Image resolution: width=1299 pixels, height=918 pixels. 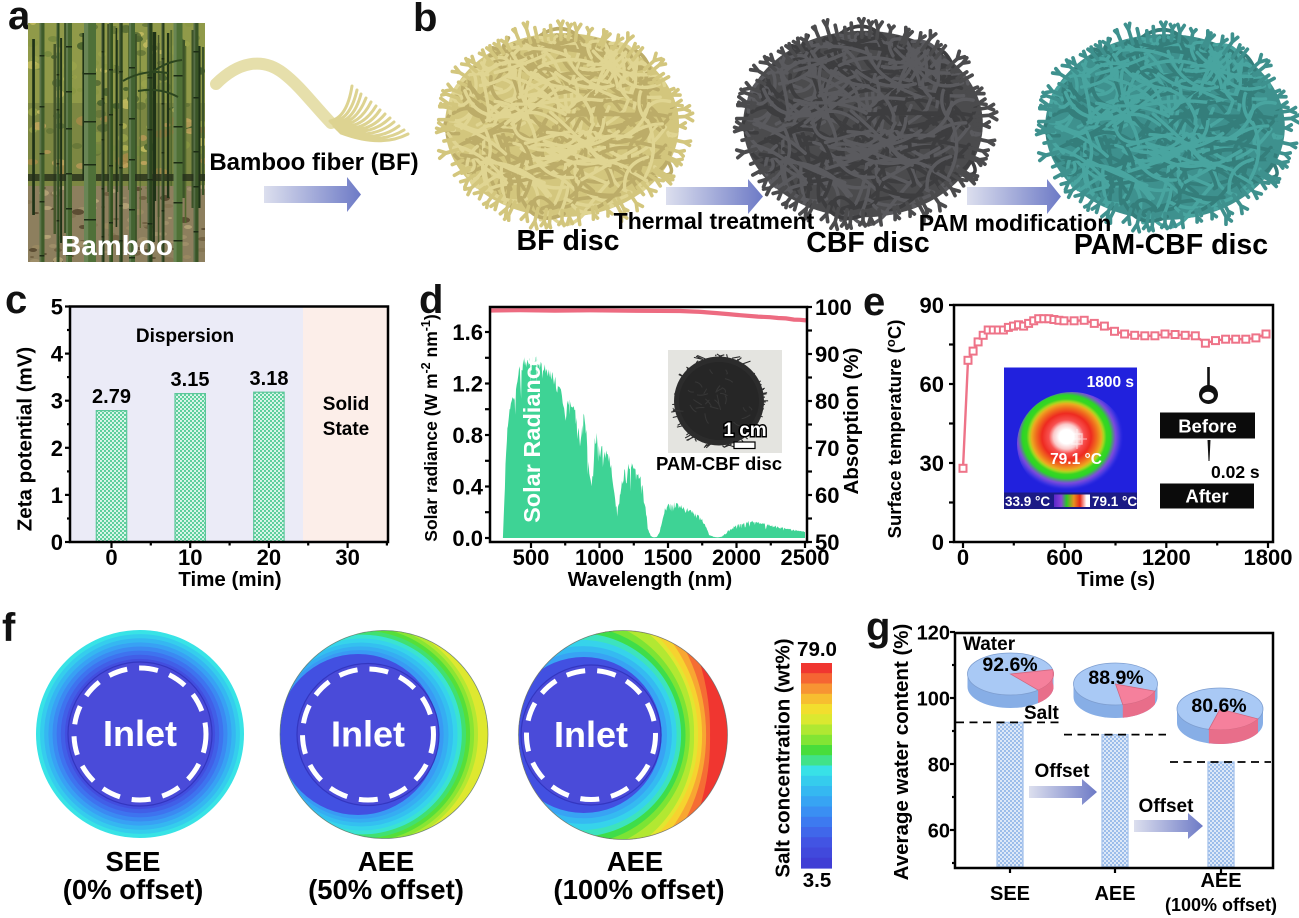 What do you see at coordinates (133, 889) in the screenshot?
I see `svg-text: (0% offset)` at bounding box center [133, 889].